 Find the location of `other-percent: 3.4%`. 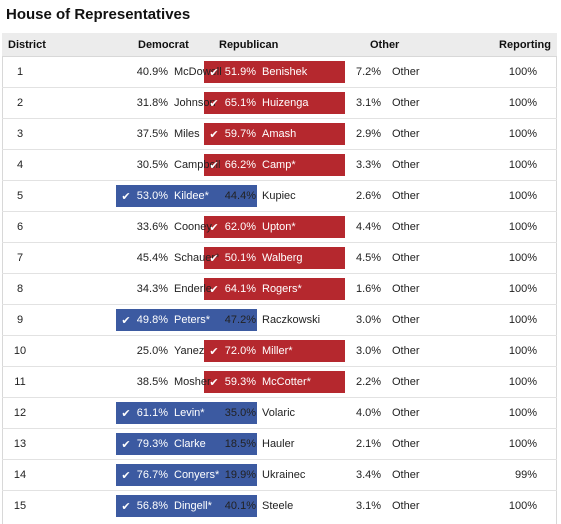

other-percent: 3.4% is located at coordinates (369, 475).